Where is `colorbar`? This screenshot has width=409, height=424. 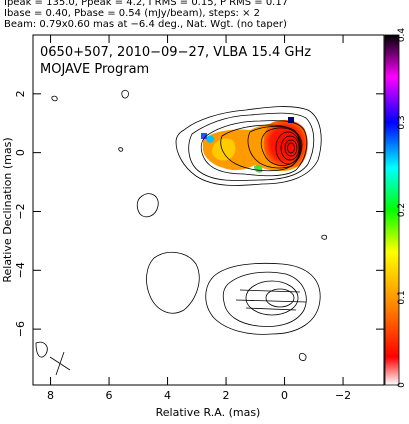
colorbar is located at coordinates (392, 210).